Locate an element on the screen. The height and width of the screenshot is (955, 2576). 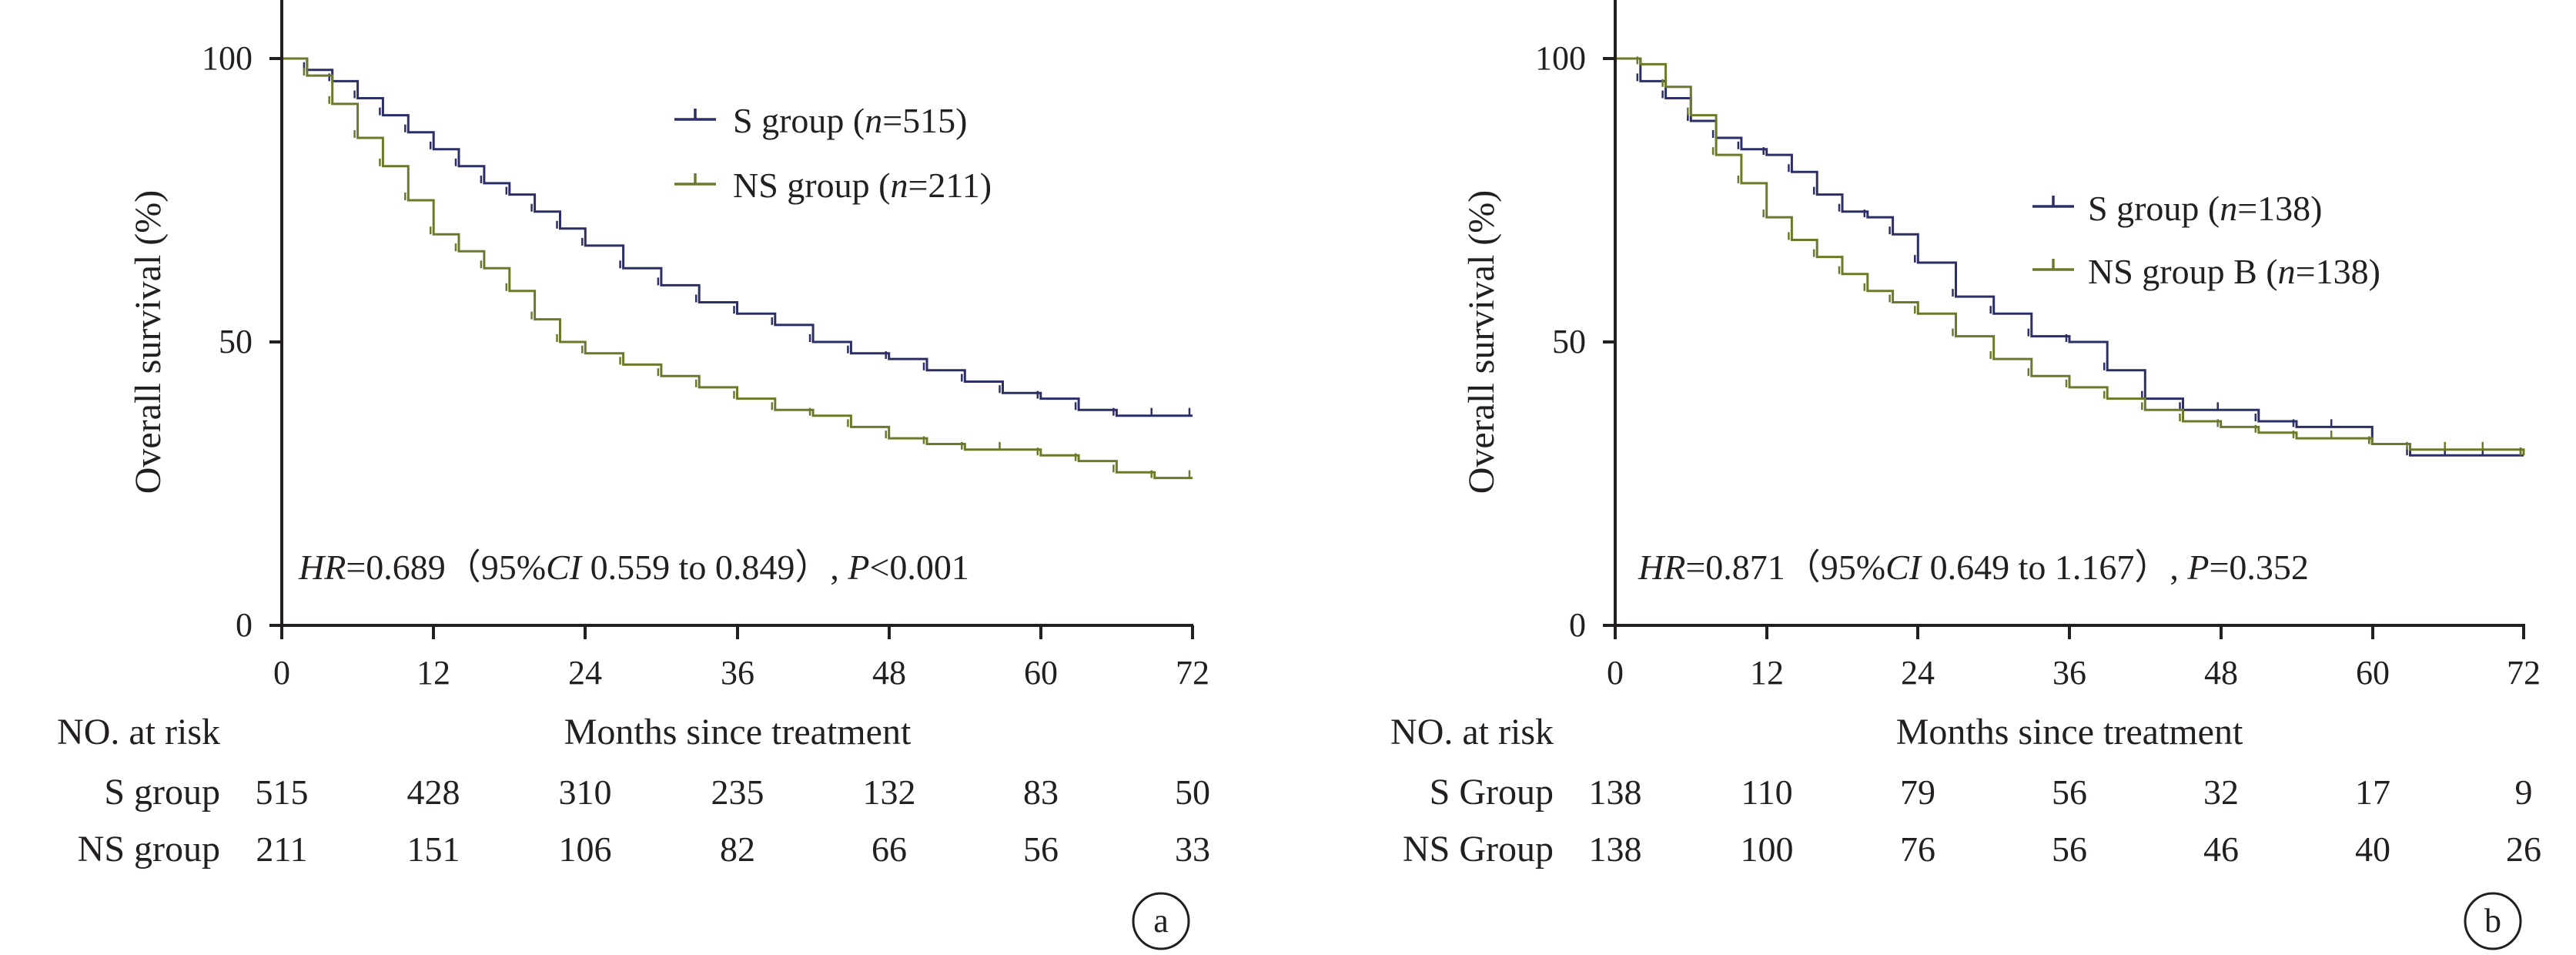
risk-cell: 235 is located at coordinates (738, 792).